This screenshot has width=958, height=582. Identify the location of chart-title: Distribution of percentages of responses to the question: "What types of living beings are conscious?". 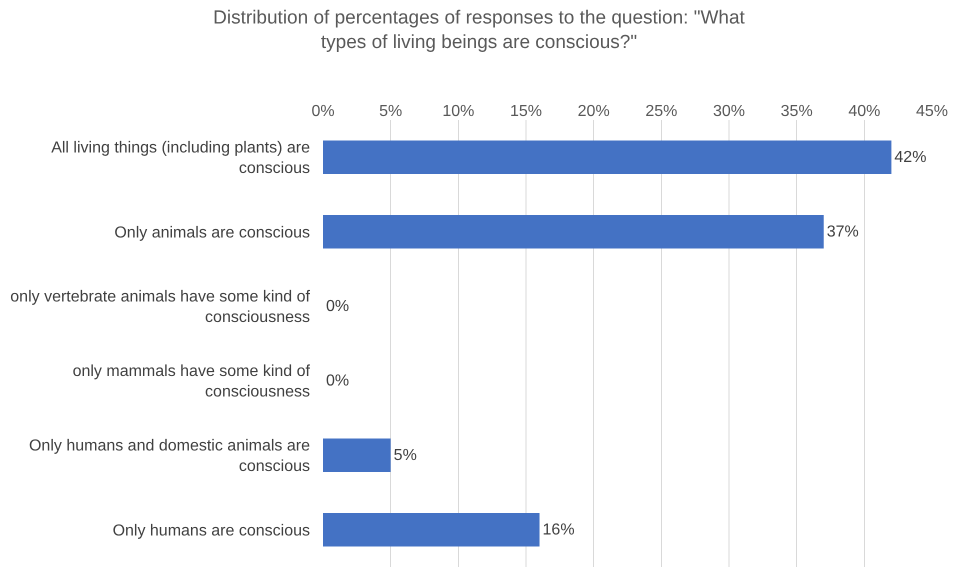
(479, 30).